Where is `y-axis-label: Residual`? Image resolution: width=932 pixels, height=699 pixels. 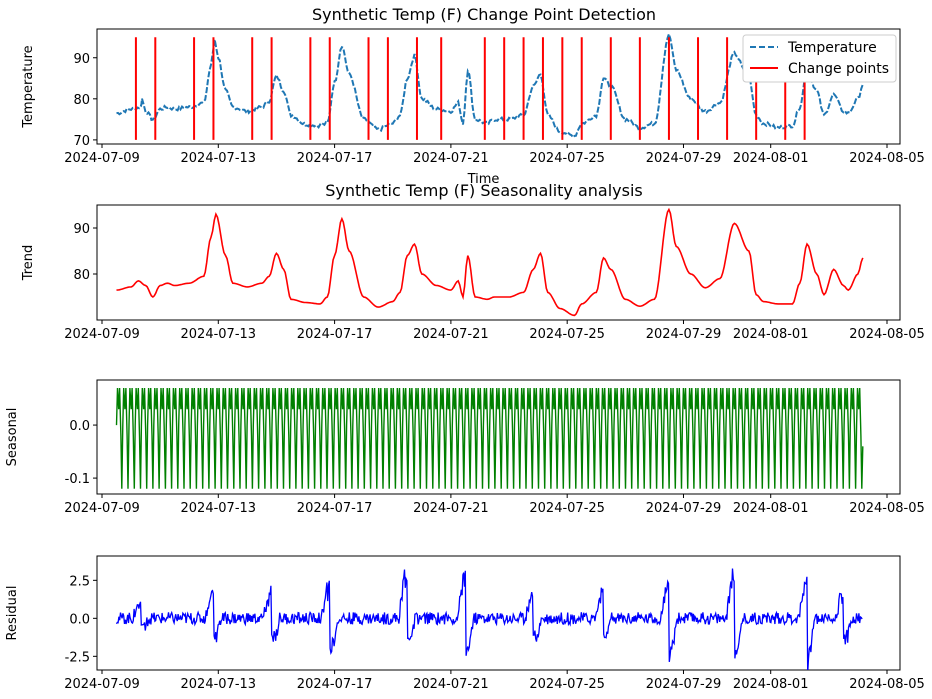 y-axis-label: Residual is located at coordinates (12, 613).